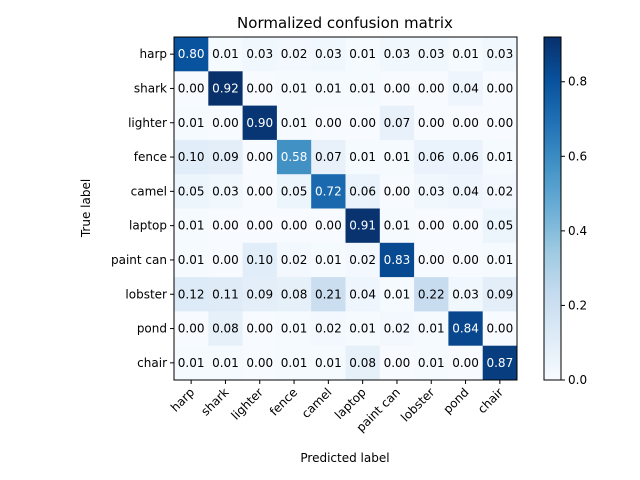 Image resolution: width=640 pixels, height=480 pixels. I want to click on heatmap-cell-r9-c9, so click(500, 363).